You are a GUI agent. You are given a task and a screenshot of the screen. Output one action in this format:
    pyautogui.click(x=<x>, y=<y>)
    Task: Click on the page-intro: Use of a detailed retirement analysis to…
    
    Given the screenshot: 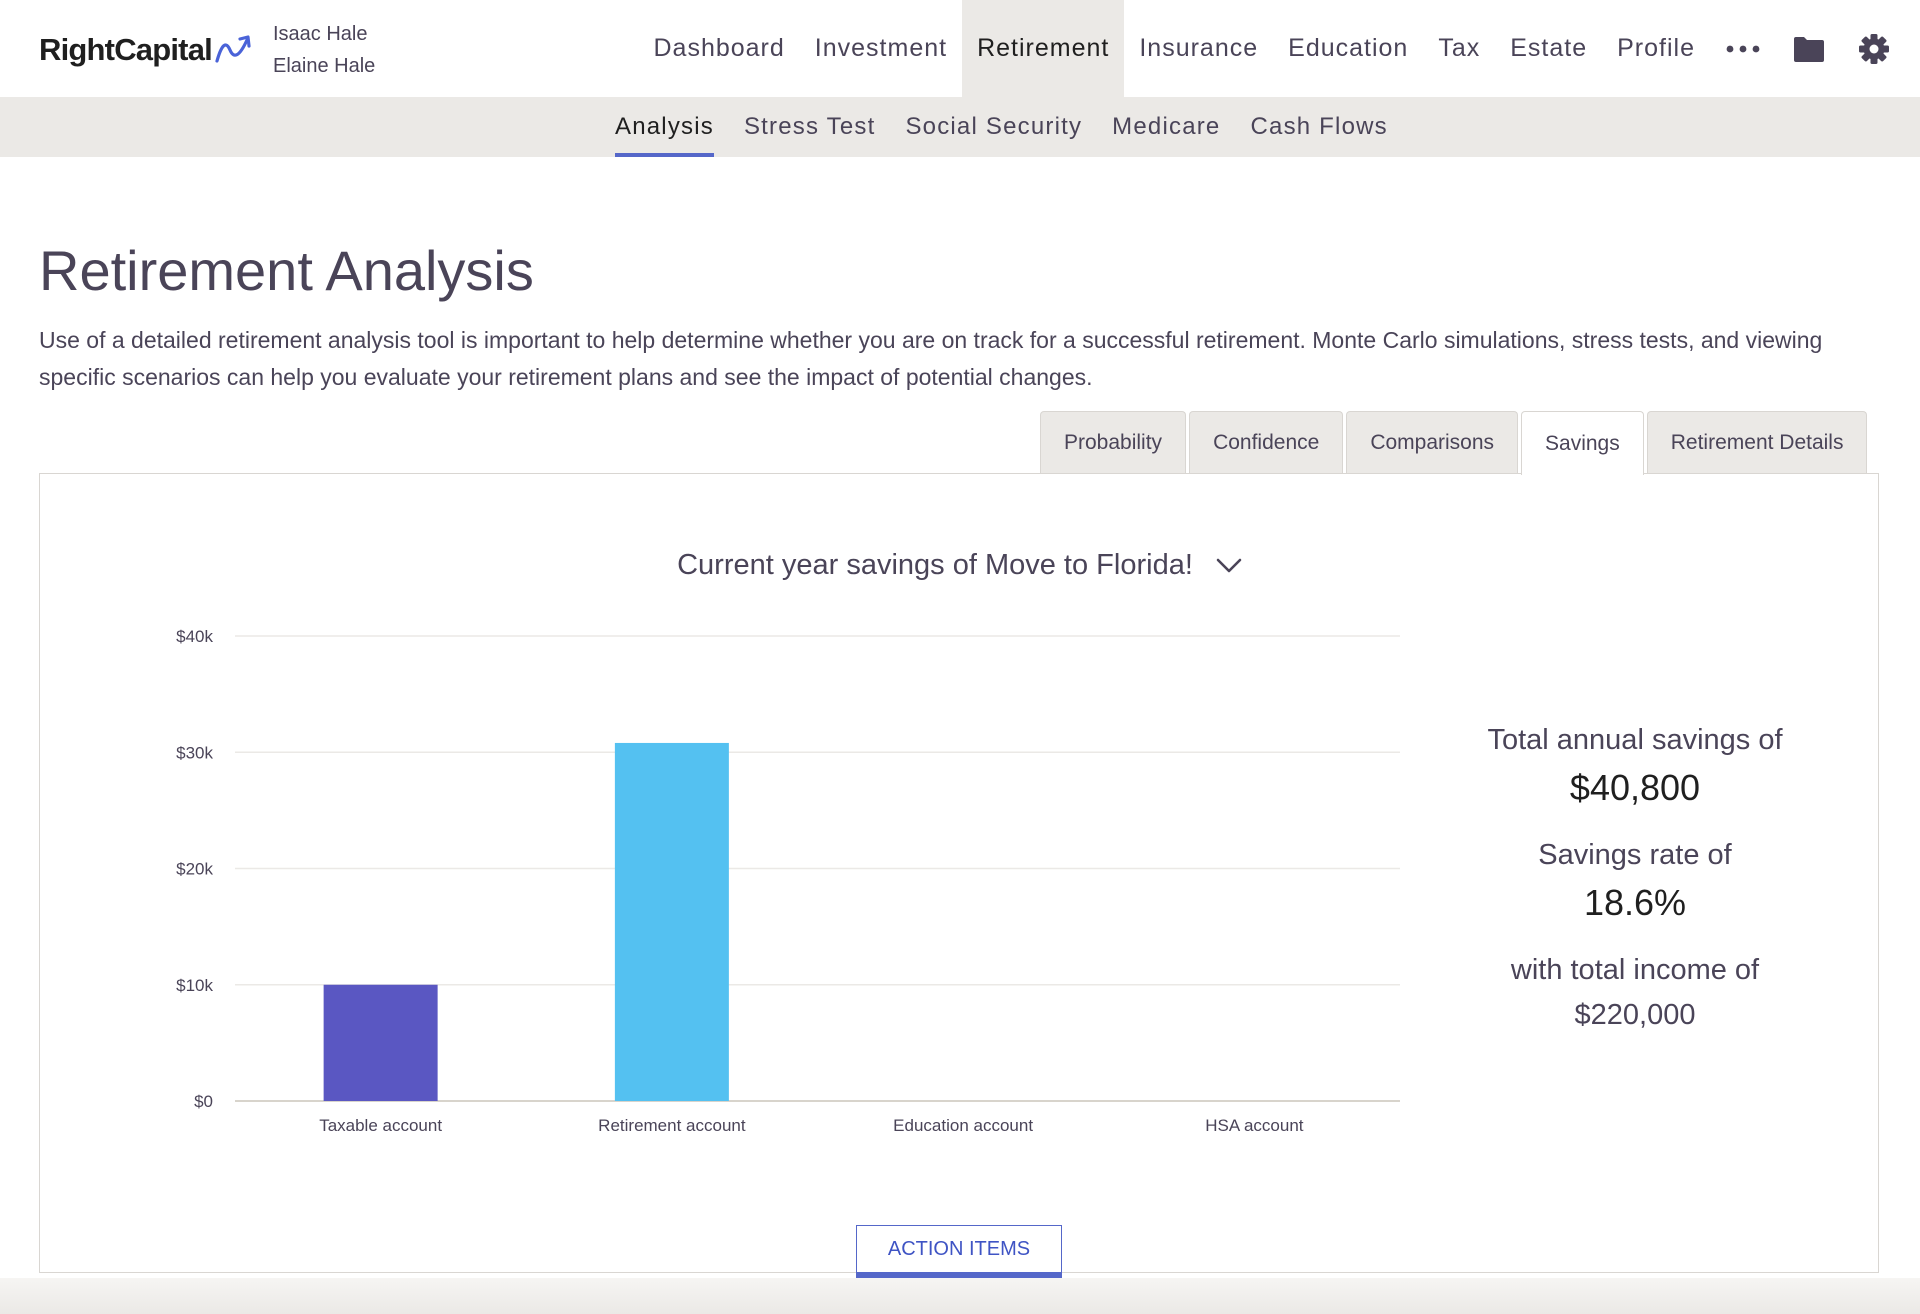 What is the action you would take?
    pyautogui.click(x=931, y=358)
    